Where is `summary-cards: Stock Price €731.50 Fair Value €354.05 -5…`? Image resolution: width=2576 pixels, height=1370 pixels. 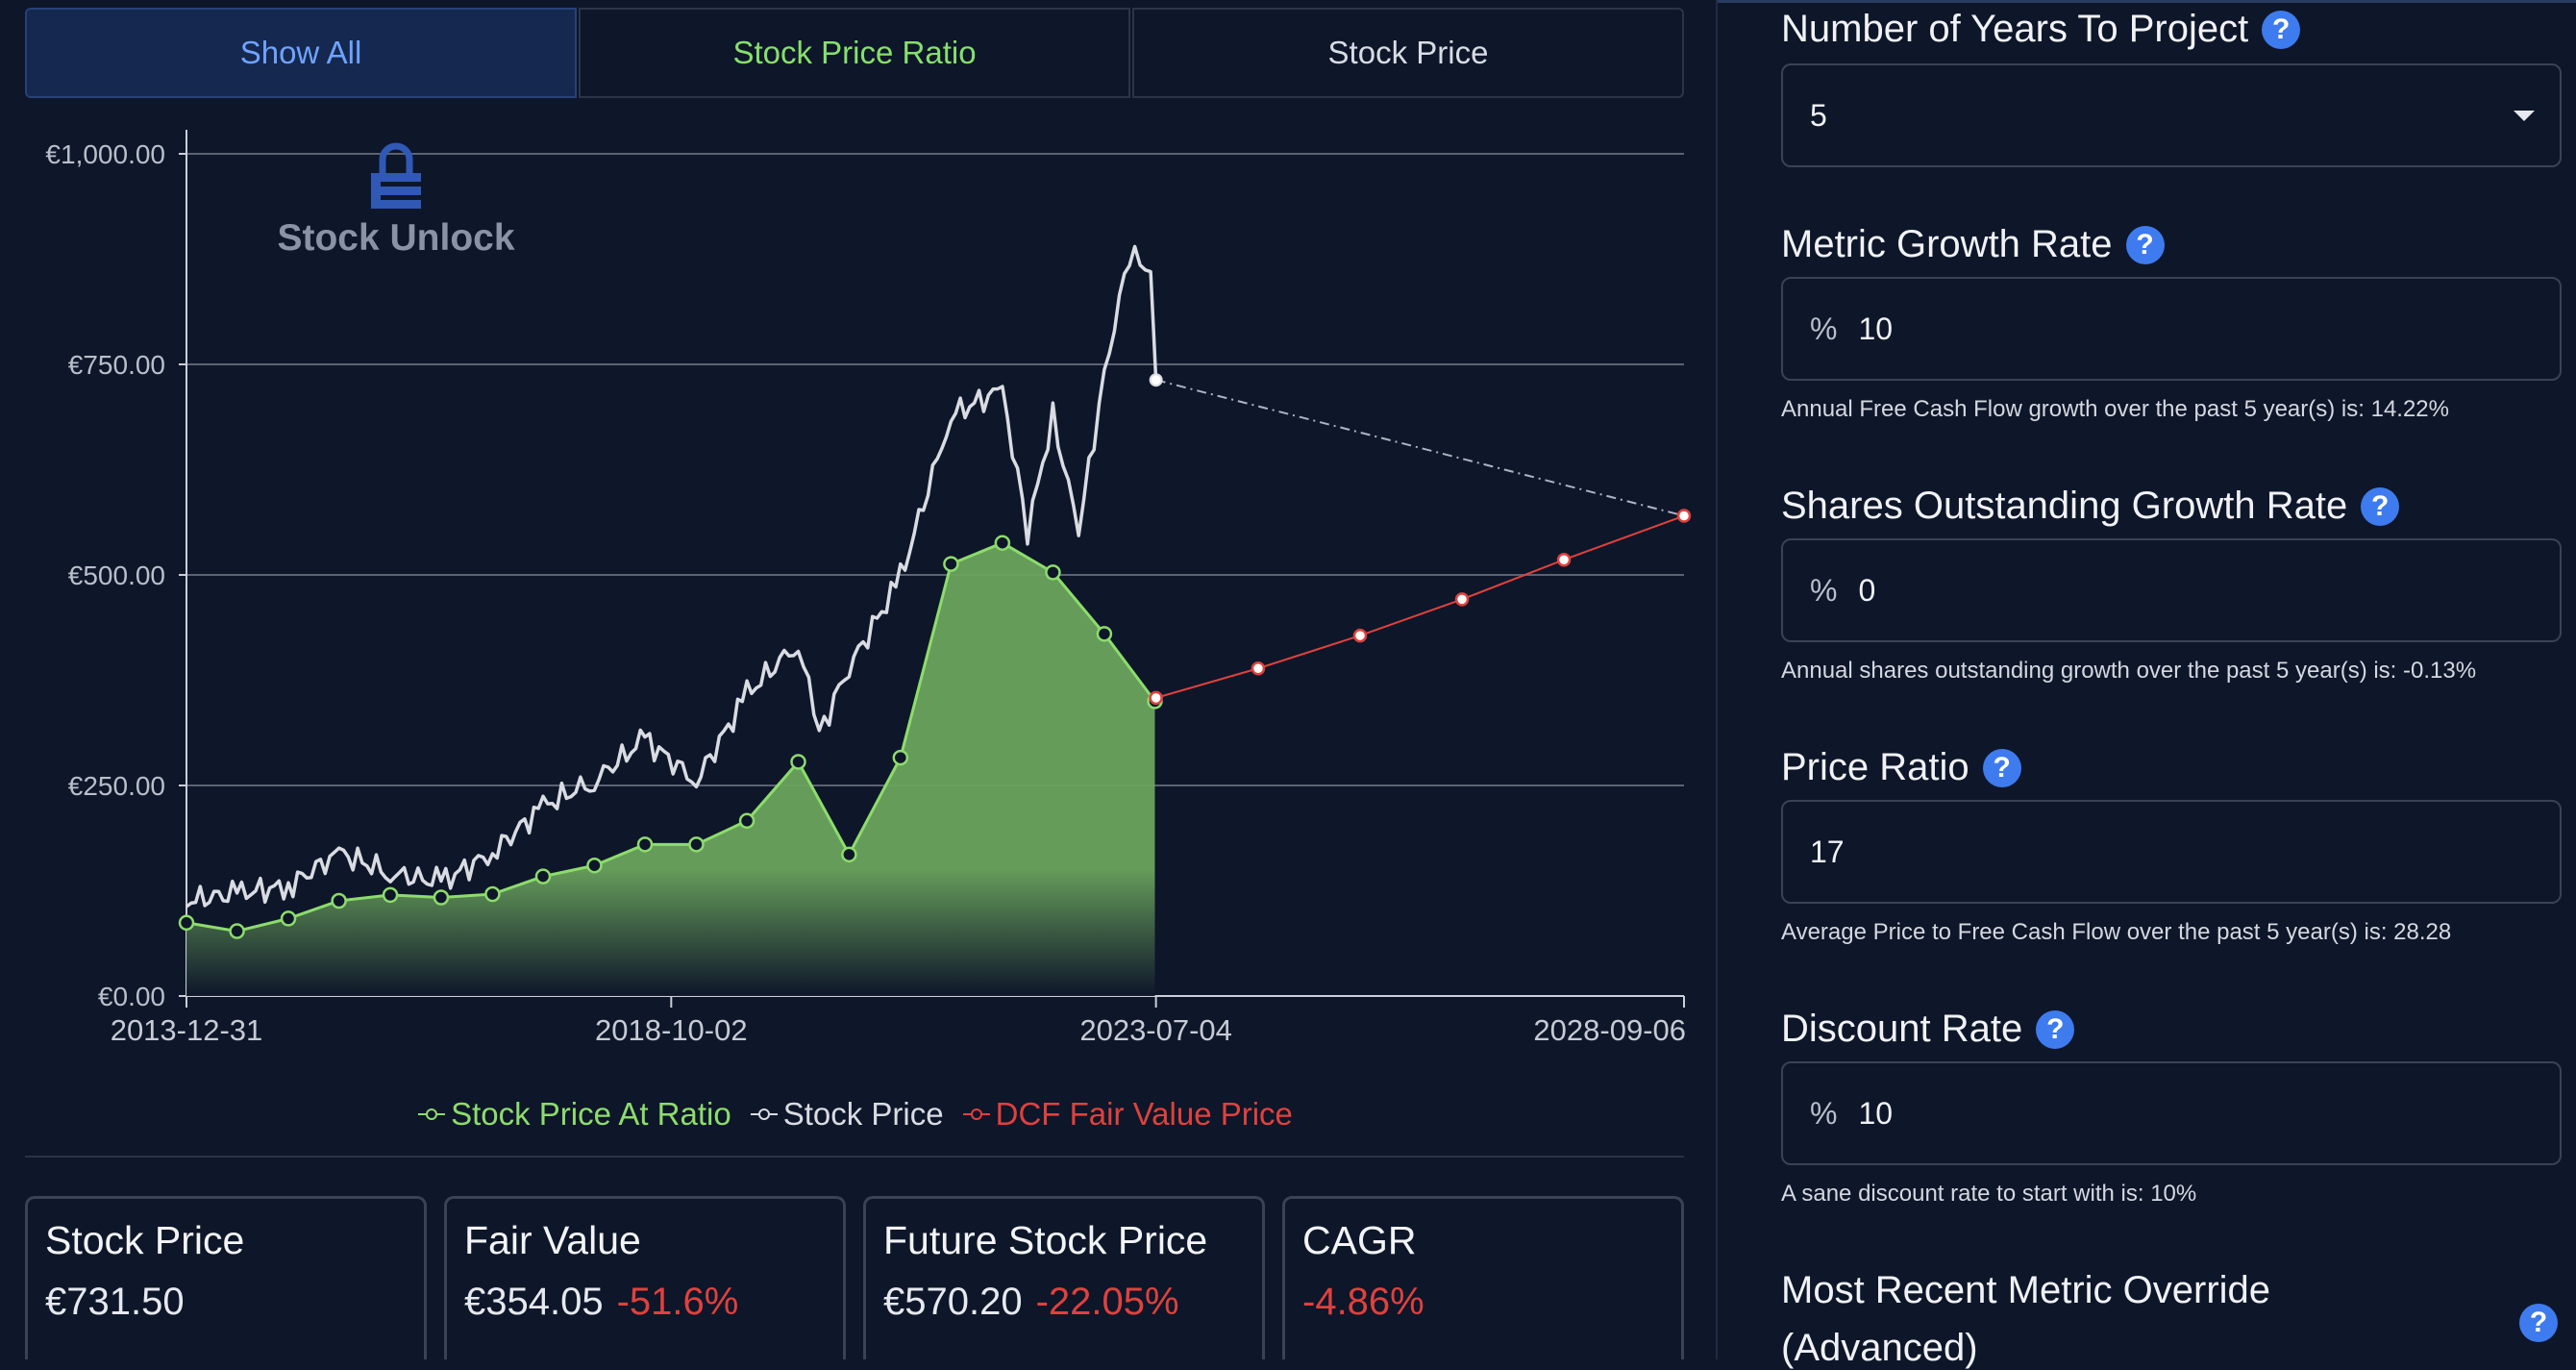 summary-cards: Stock Price €731.50 Fair Value €354.05 -5… is located at coordinates (855, 1277).